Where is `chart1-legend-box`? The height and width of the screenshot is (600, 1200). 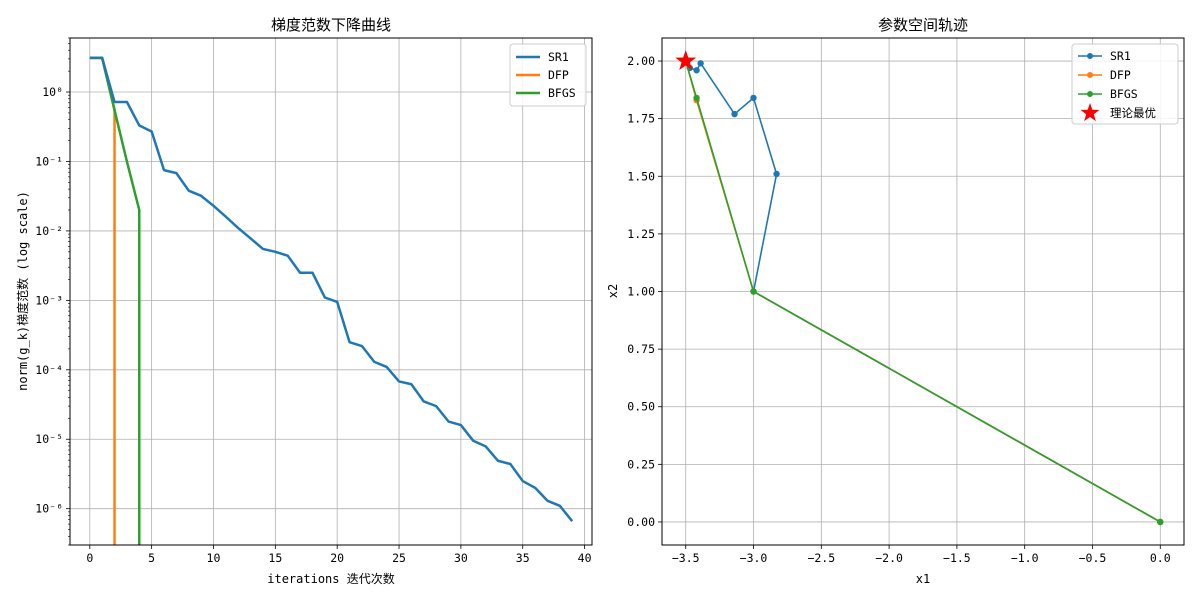 chart1-legend-box is located at coordinates (548, 75).